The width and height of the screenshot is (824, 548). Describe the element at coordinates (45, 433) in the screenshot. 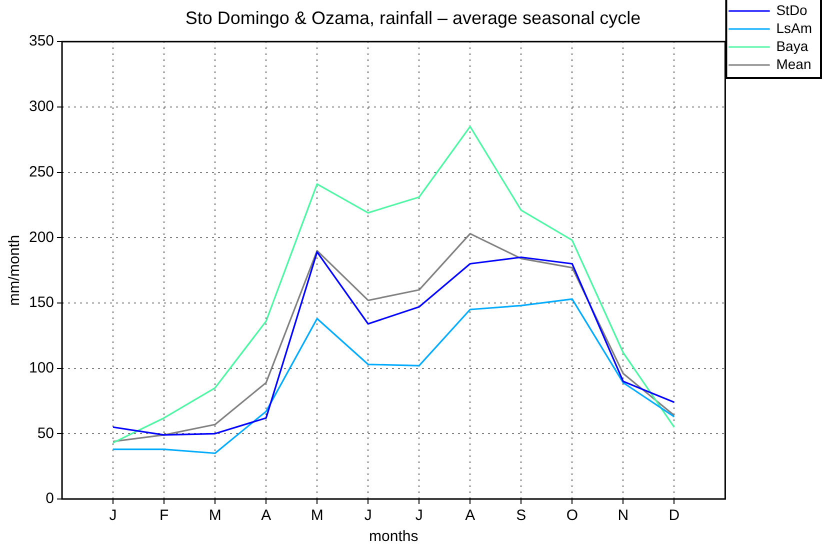

I see `y-tick-label: 50` at that location.